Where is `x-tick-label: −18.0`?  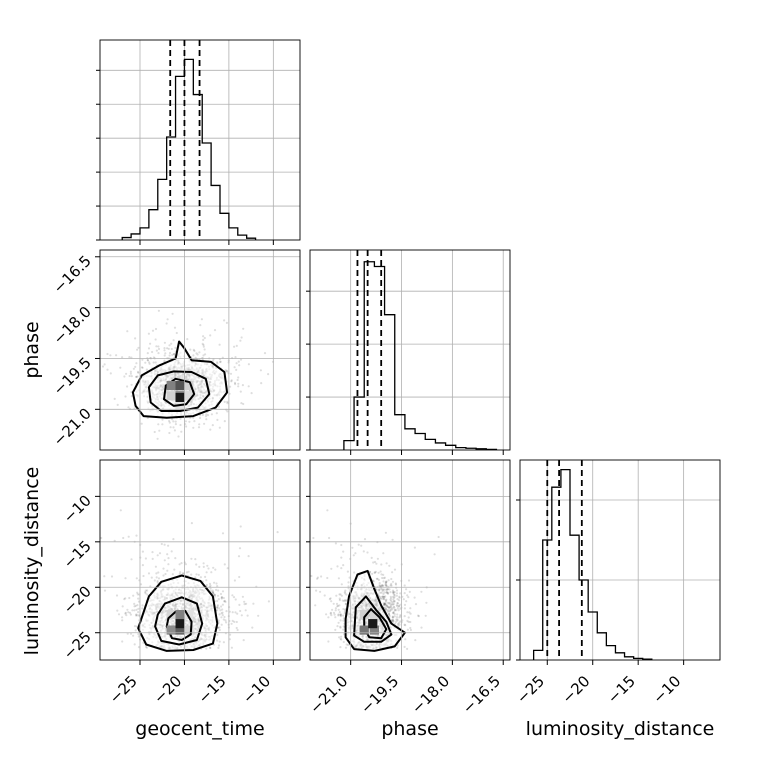
x-tick-label: −18.0 is located at coordinates (430, 694).